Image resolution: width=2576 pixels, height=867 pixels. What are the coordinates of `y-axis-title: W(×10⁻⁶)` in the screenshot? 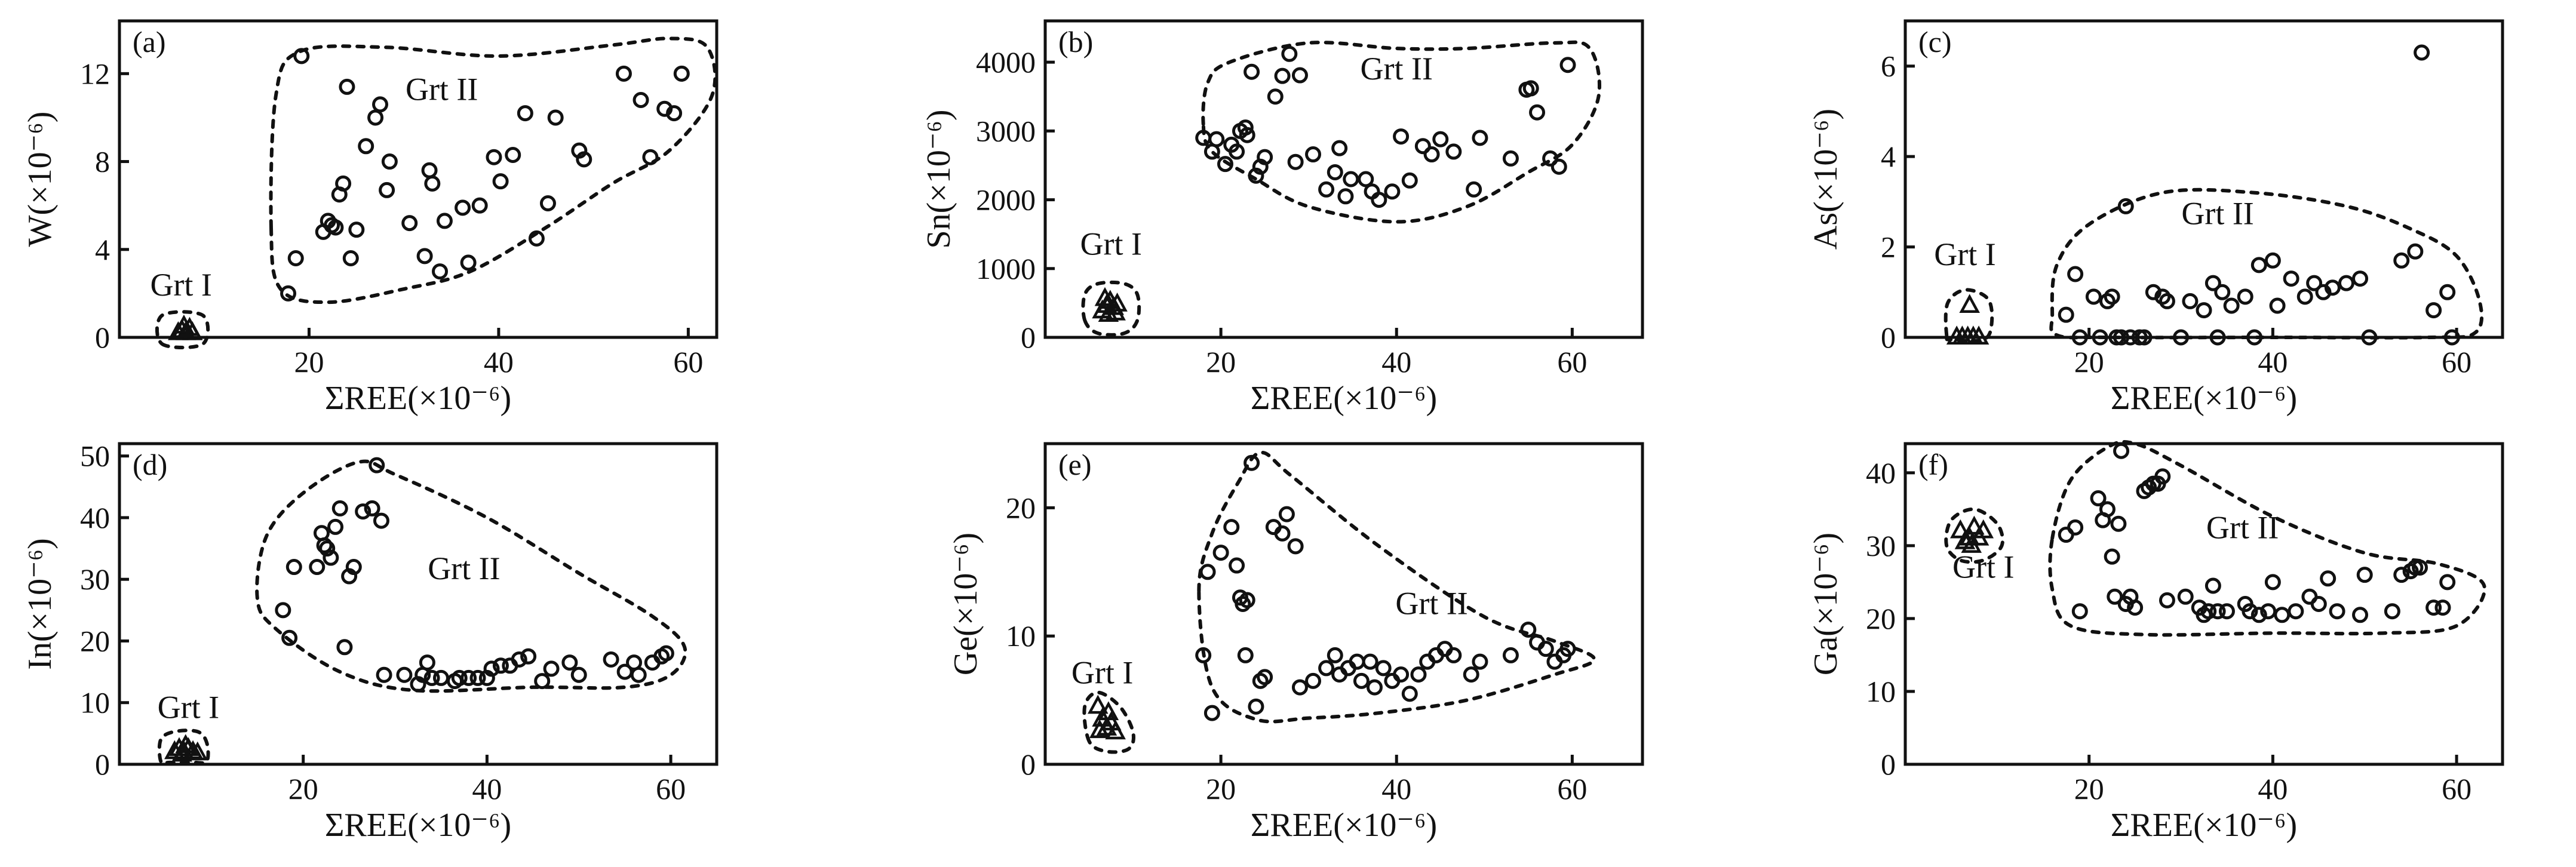 It's located at (40, 179).